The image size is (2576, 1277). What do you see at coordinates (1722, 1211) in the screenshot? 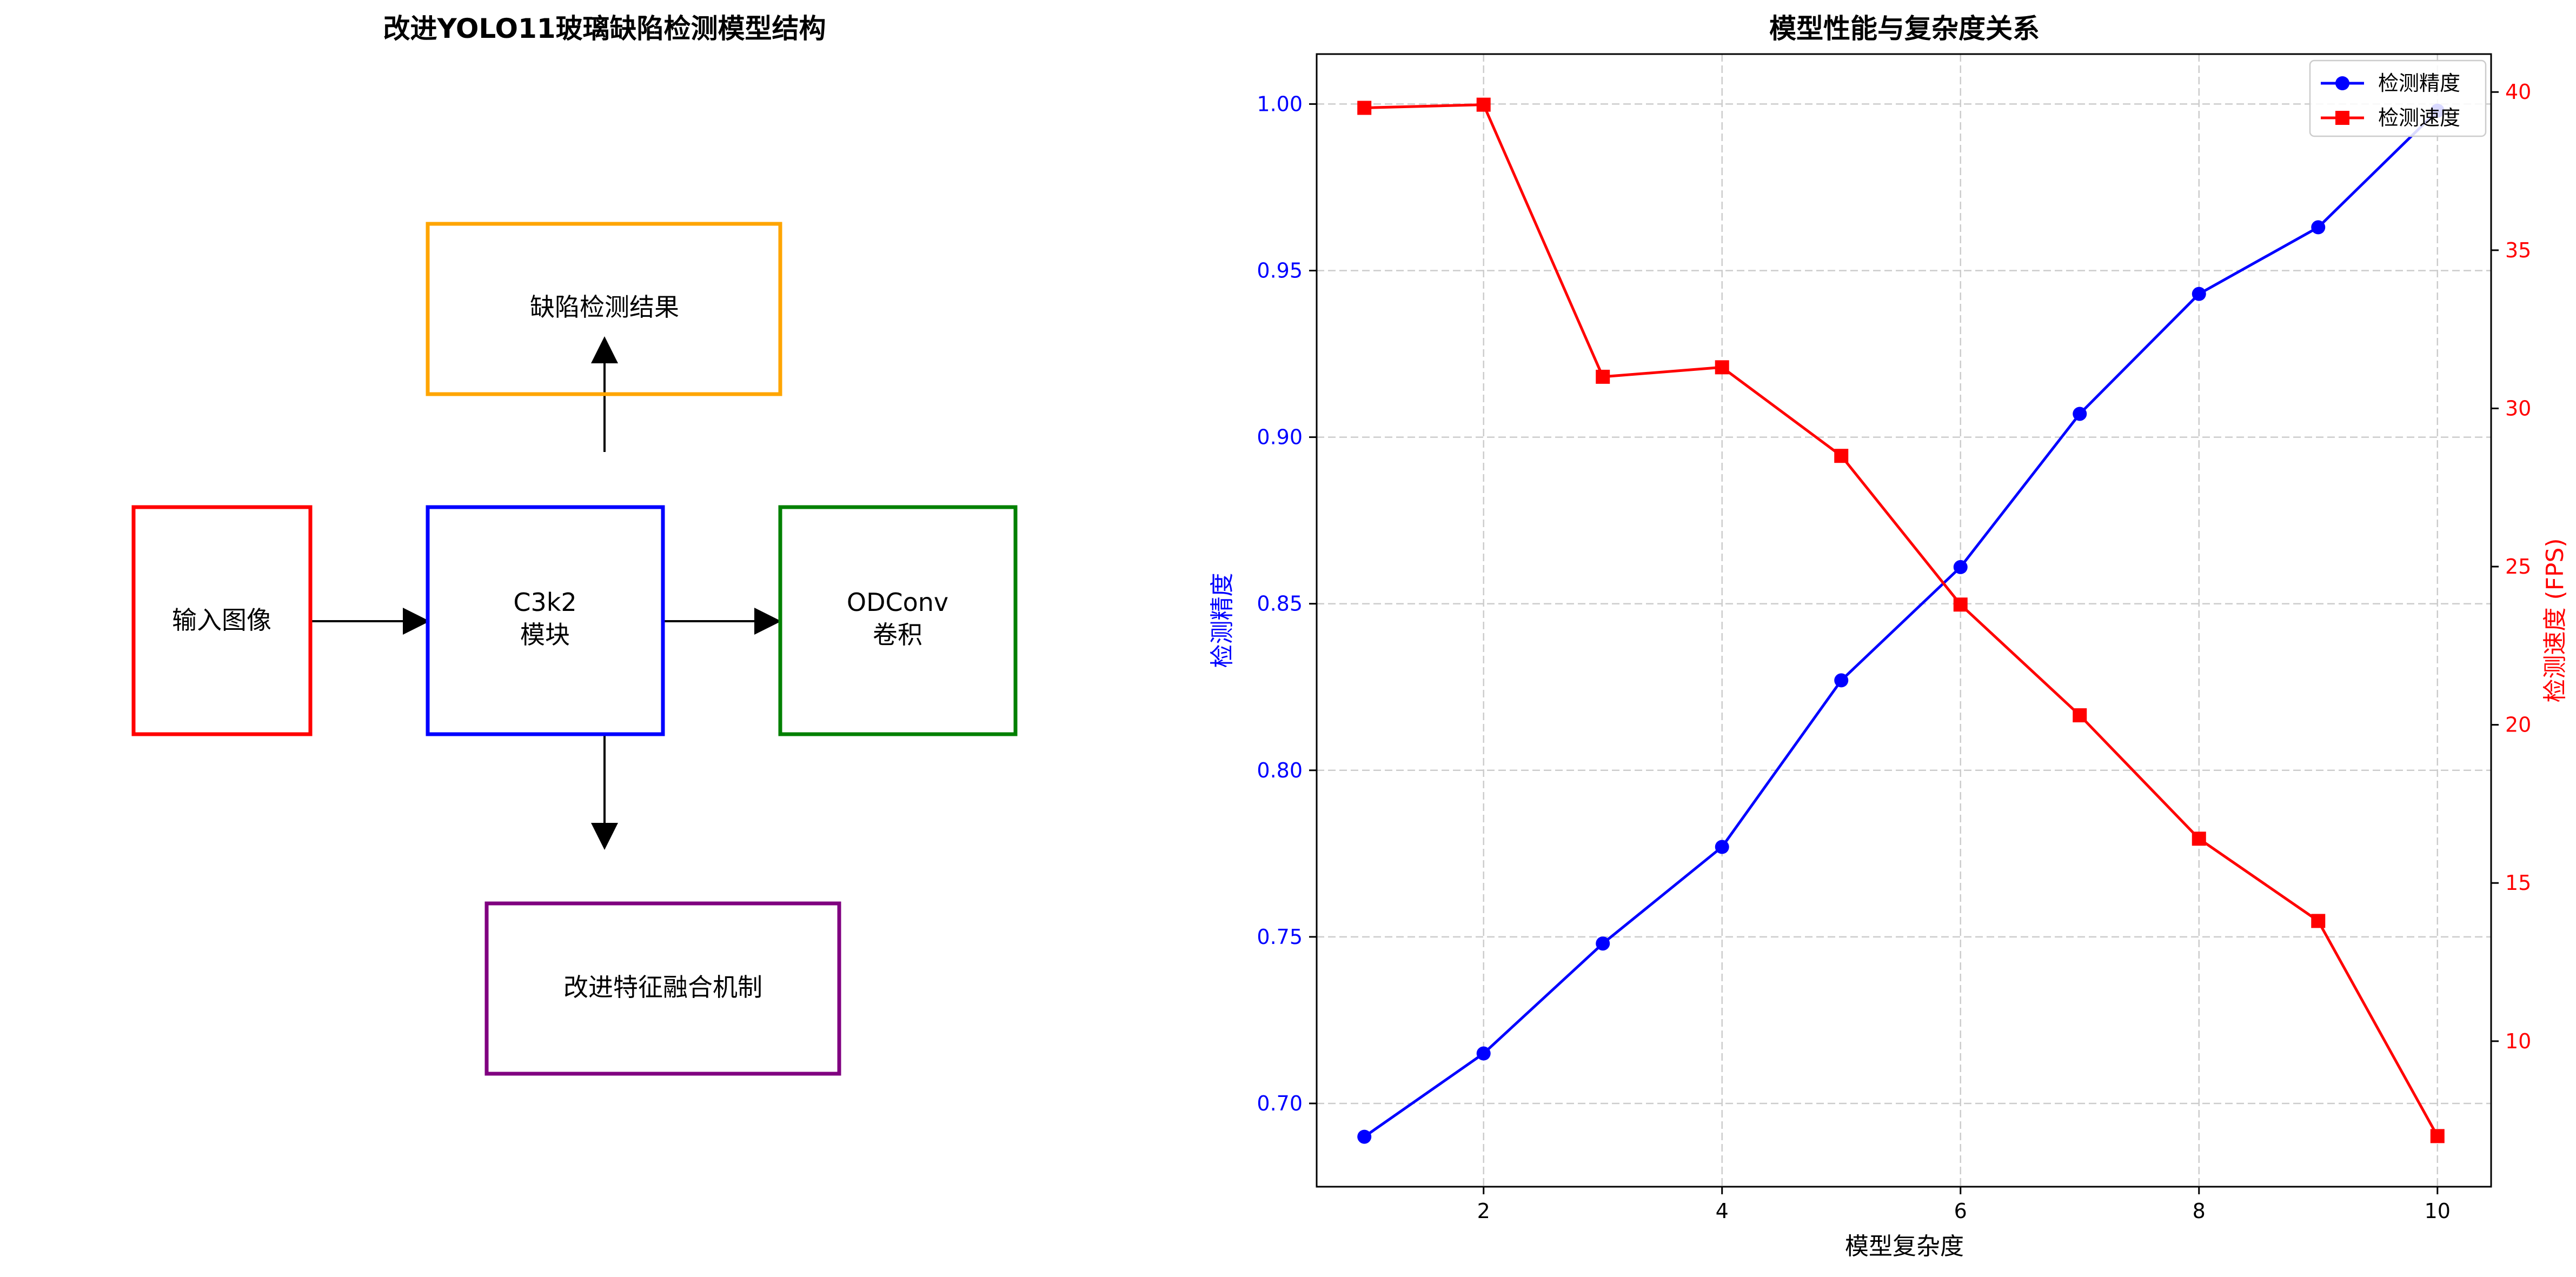
I see `x-tick-label: 4` at bounding box center [1722, 1211].